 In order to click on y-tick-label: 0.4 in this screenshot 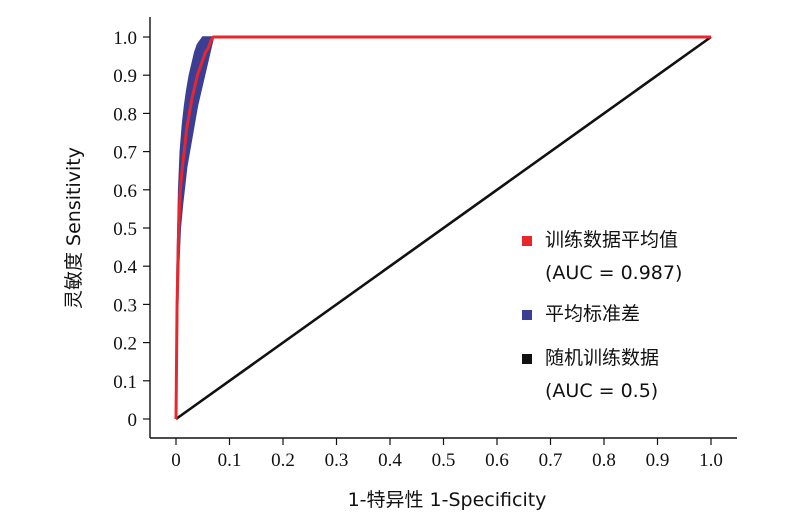, I will do `click(125, 267)`.